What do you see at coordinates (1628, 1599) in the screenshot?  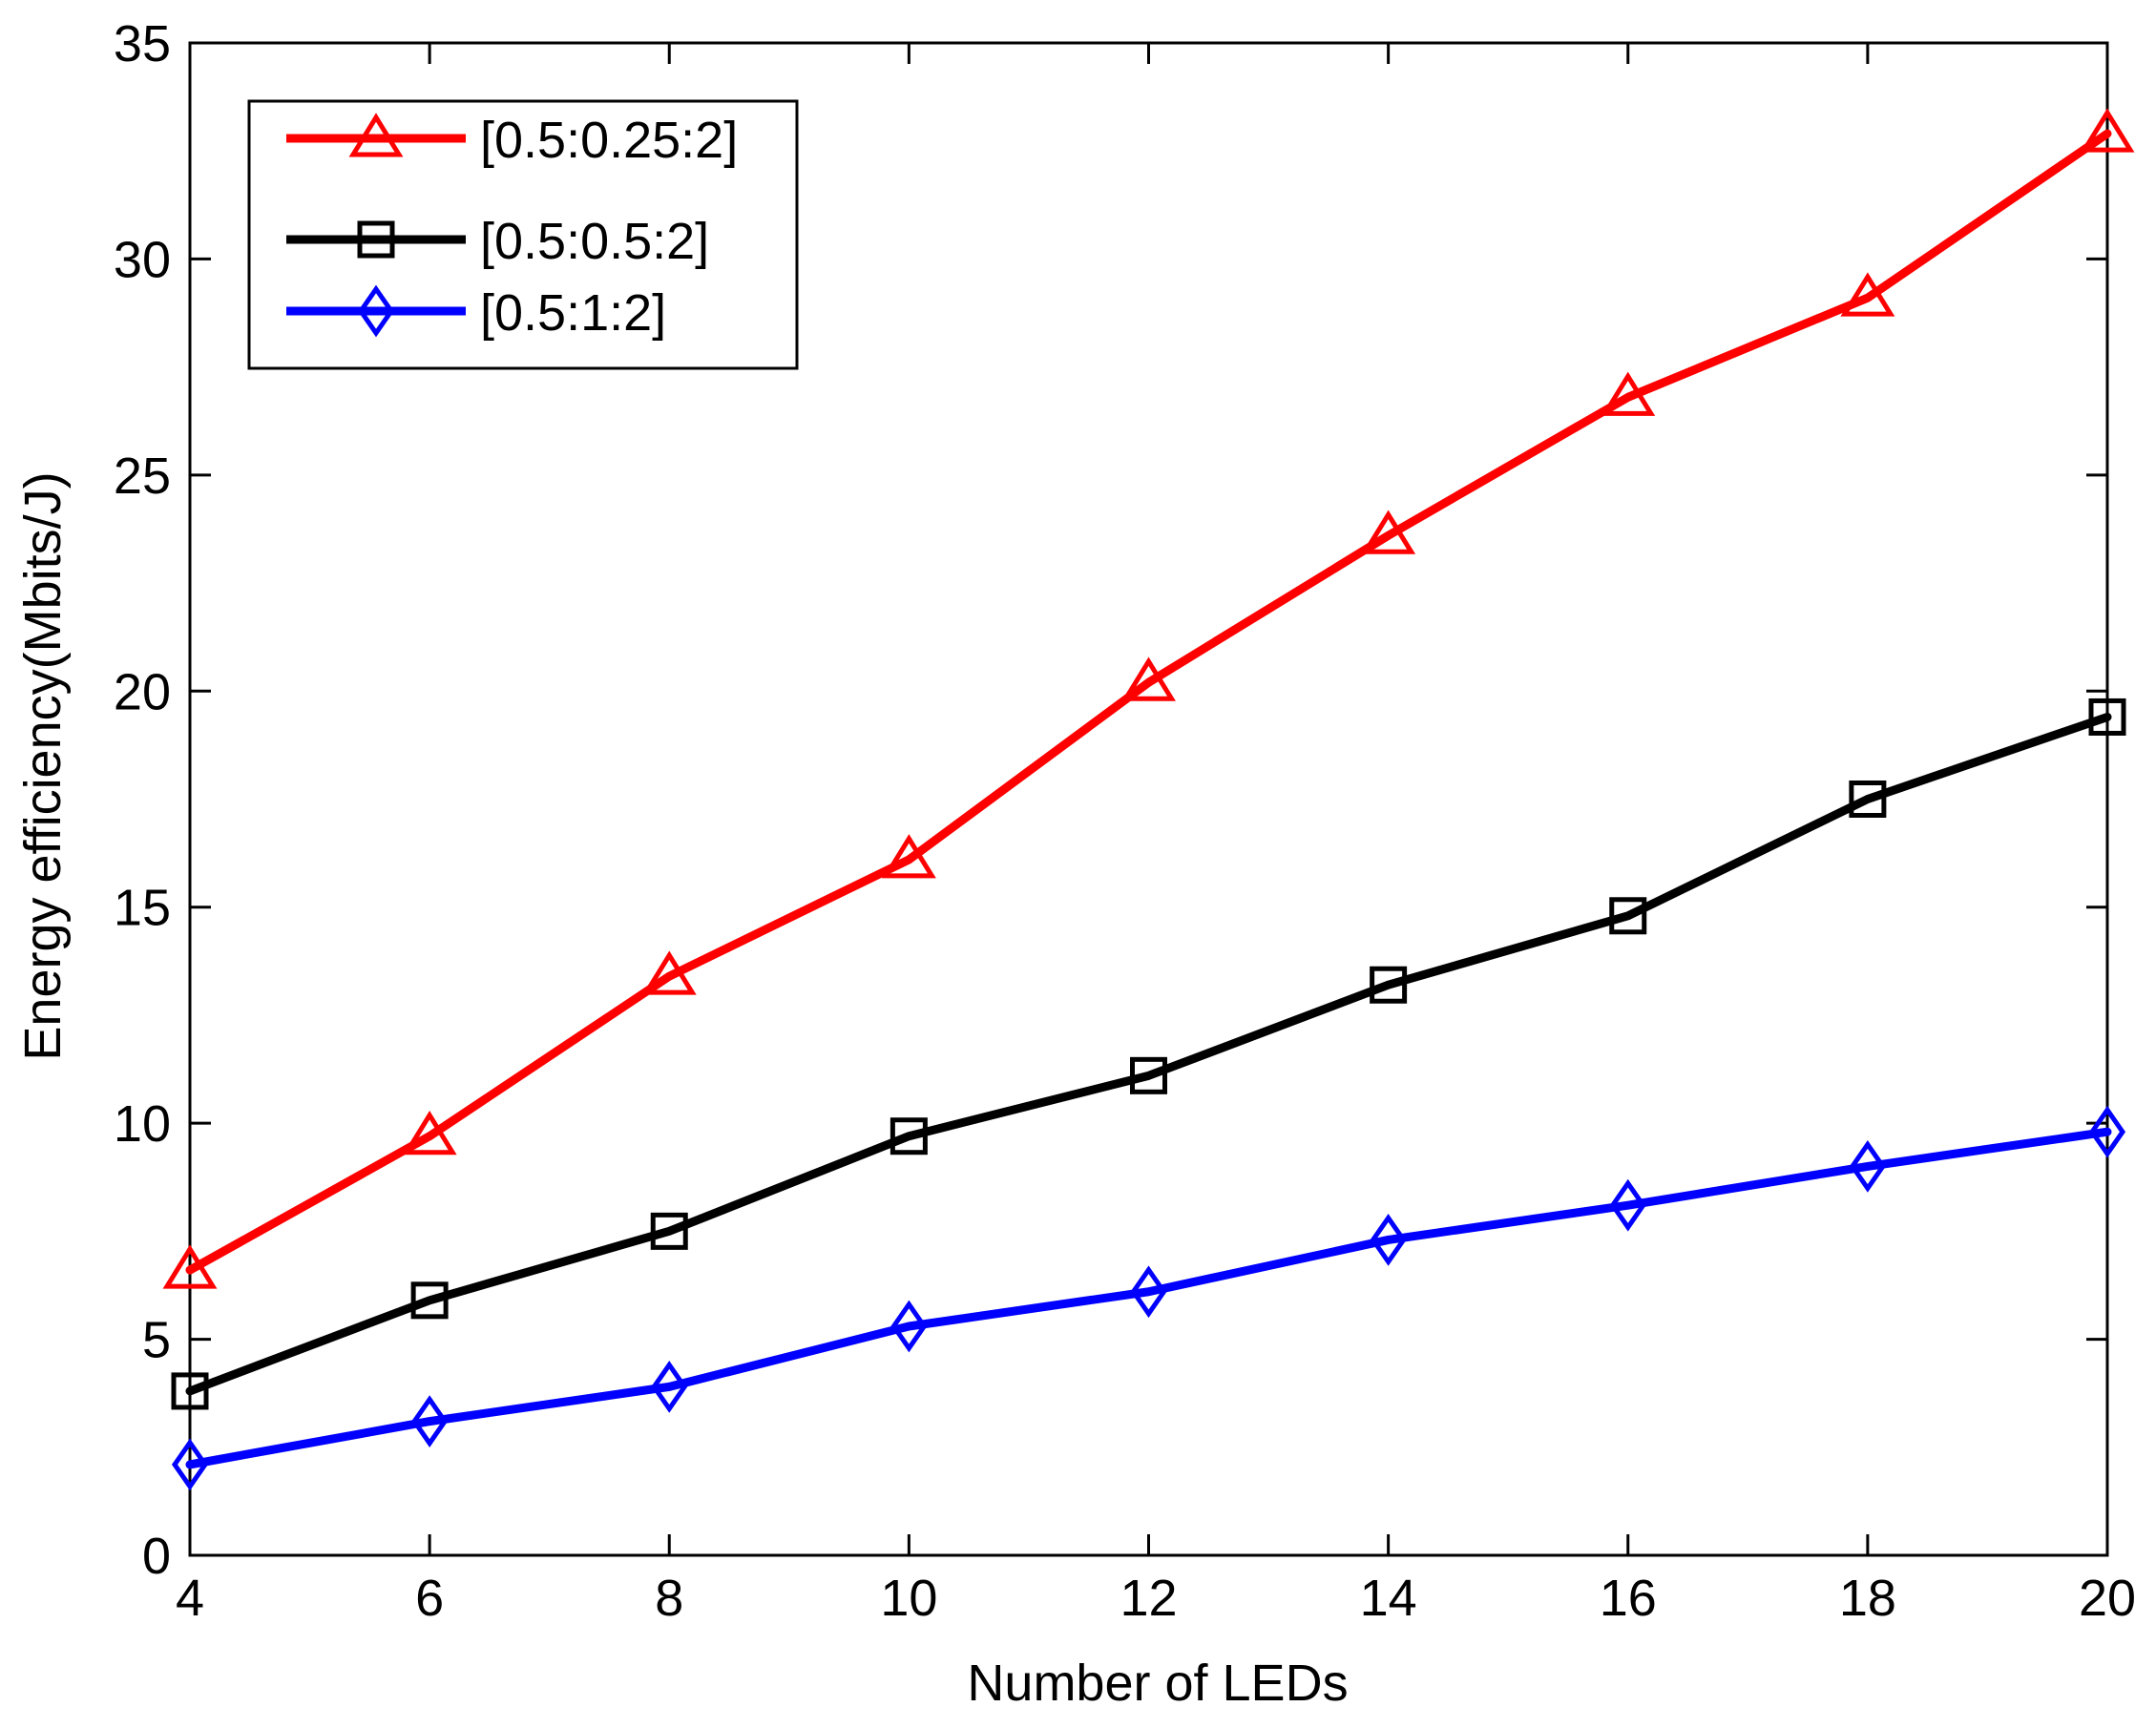 I see `x-tick-label: 16` at bounding box center [1628, 1599].